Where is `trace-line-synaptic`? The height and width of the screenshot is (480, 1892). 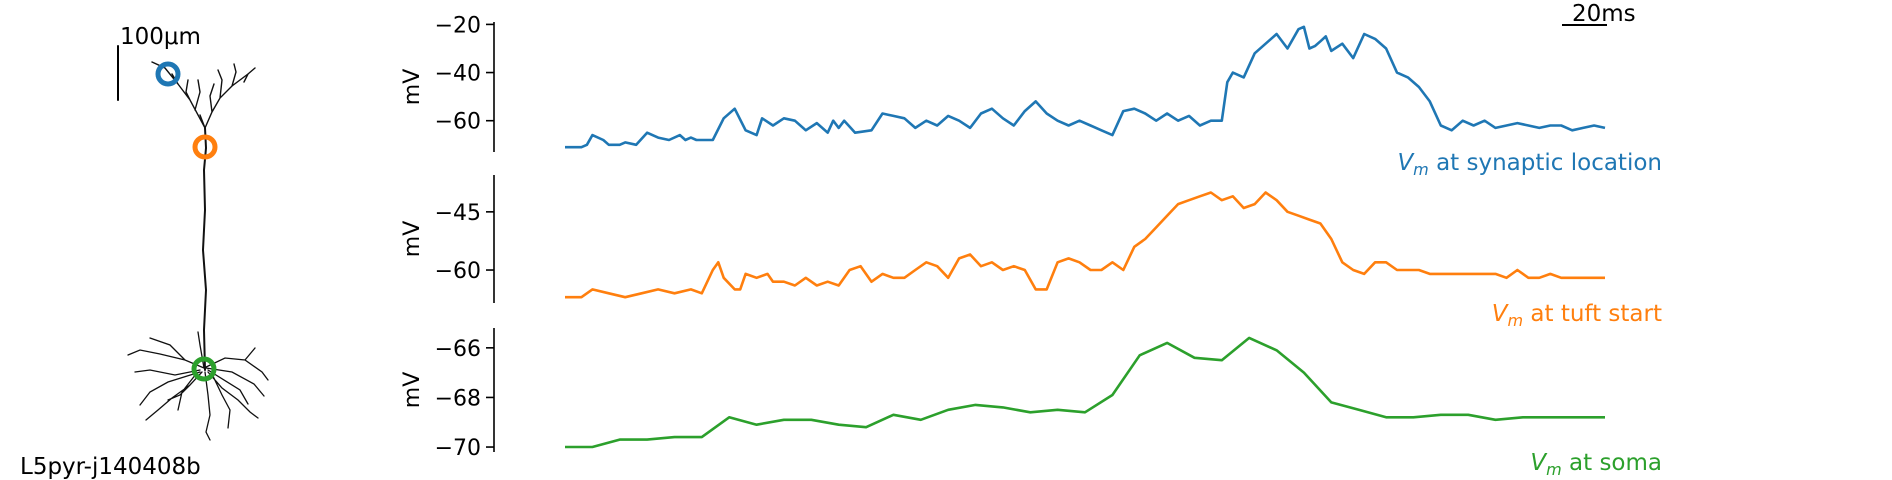
trace-line-synaptic is located at coordinates (1085, 87).